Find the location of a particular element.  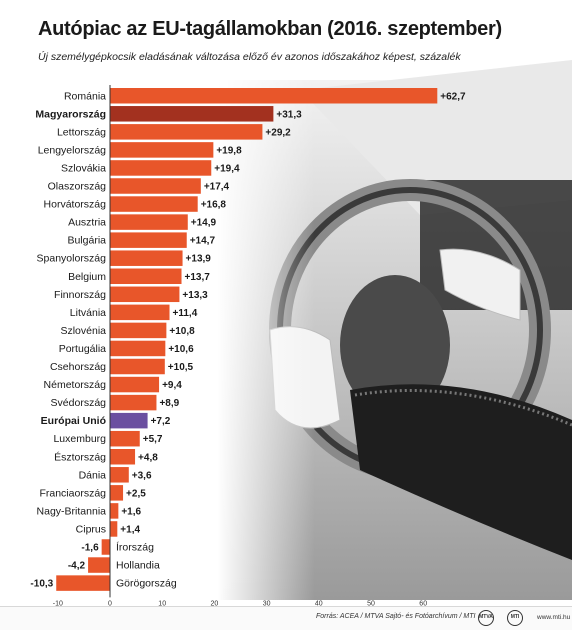

category-label-23: Nagy-Britannia is located at coordinates (72, 511).